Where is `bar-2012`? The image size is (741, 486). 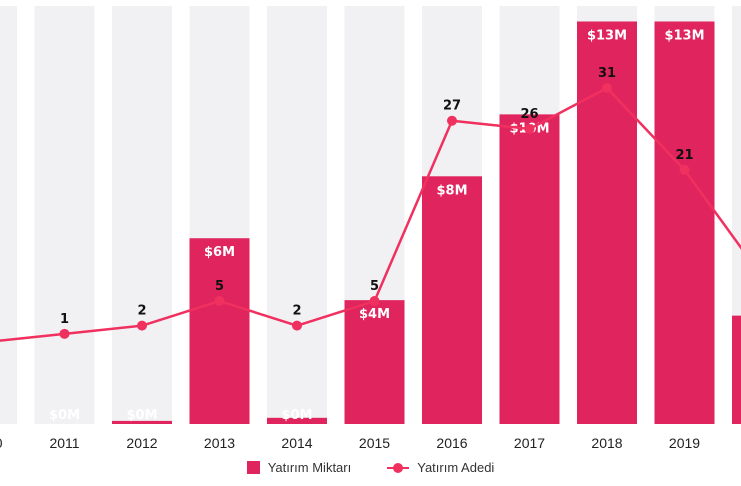
bar-2012 is located at coordinates (142, 422).